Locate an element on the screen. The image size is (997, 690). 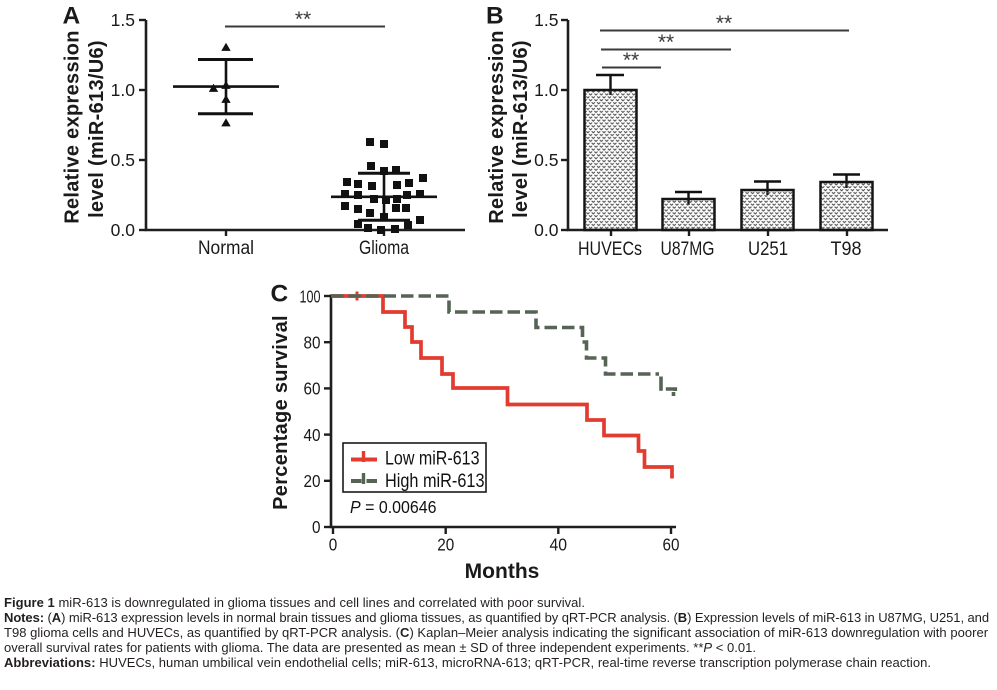
svg-text: U251 is located at coordinates (768, 249).